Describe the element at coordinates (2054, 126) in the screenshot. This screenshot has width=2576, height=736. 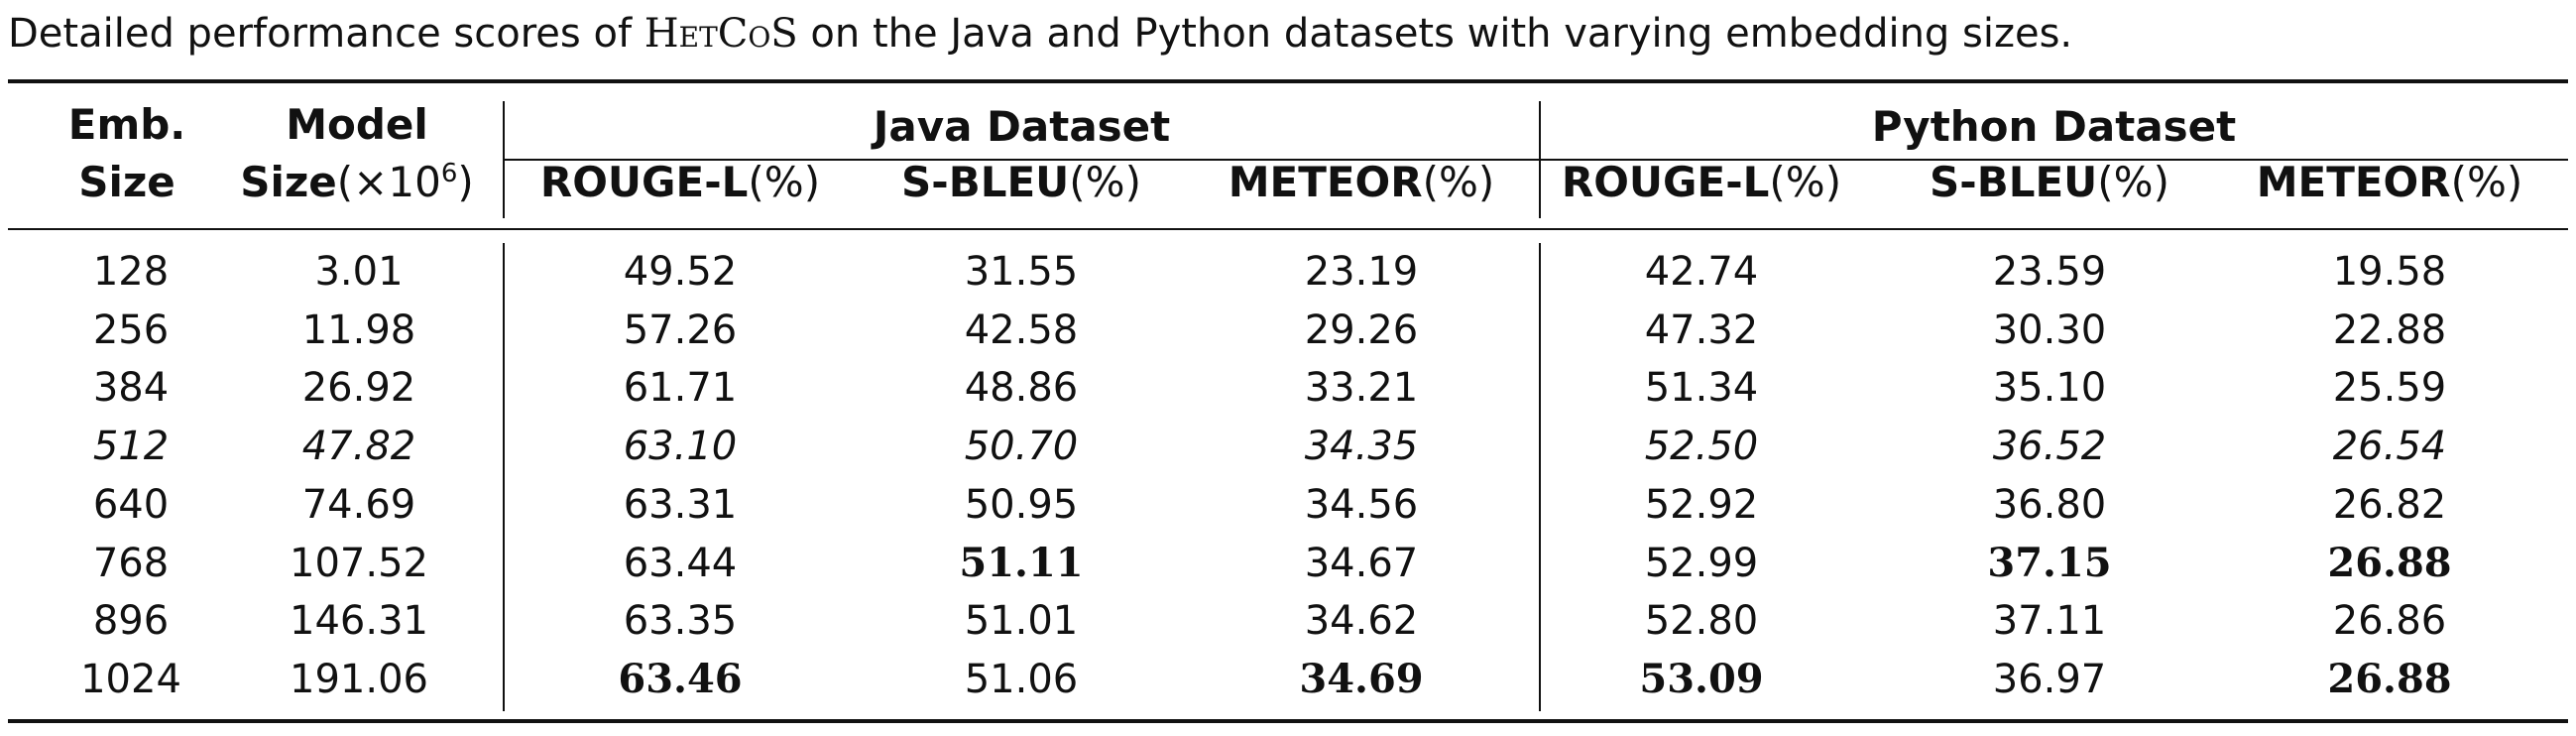
I see `header-python-group: Python Dataset` at that location.